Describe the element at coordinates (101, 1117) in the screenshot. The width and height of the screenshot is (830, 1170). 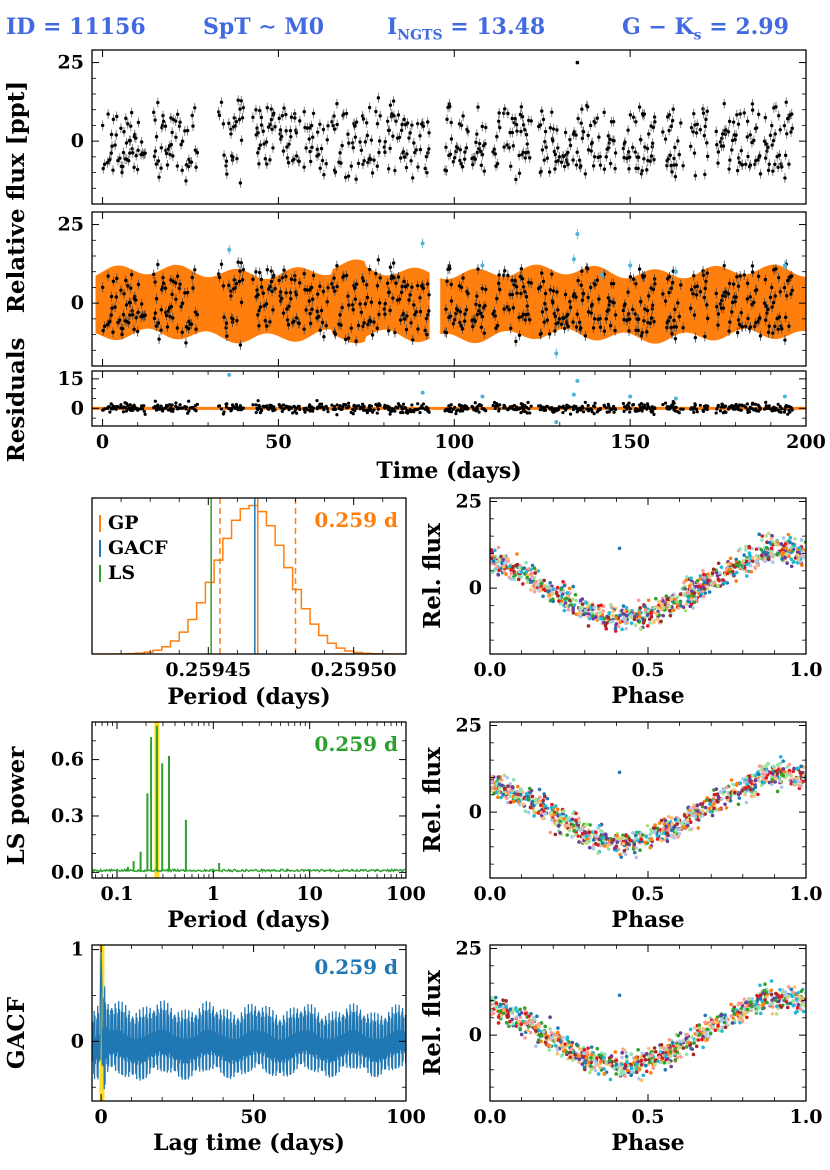
I see `gacf-xtick-label: 0` at that location.